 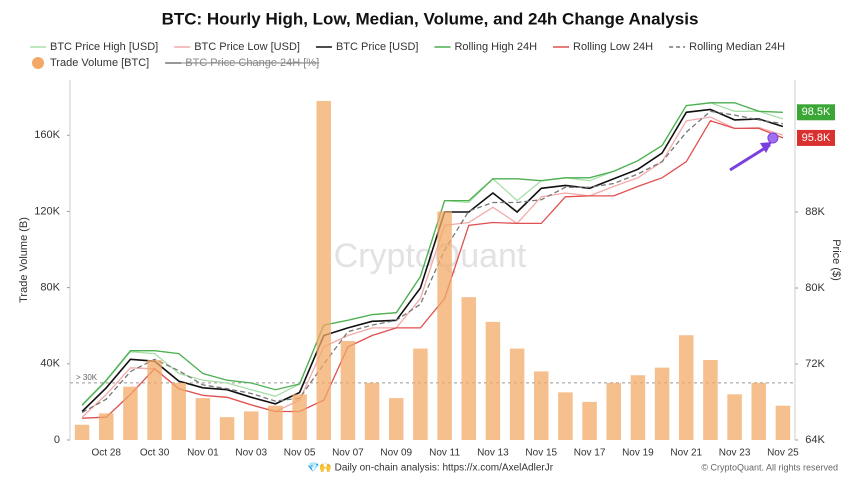 What do you see at coordinates (735, 453) in the screenshot?
I see `x-tick-label: Nov 23` at bounding box center [735, 453].